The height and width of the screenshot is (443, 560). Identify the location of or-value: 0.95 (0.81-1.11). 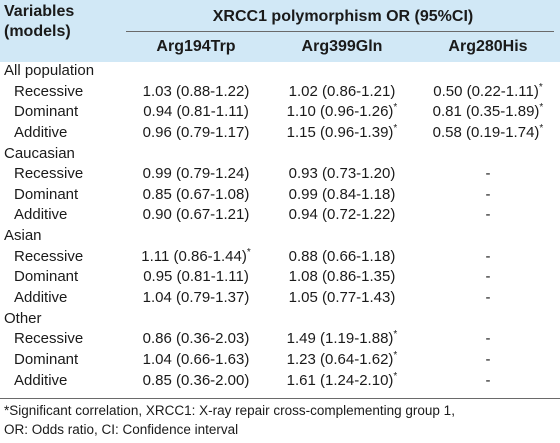
(196, 277).